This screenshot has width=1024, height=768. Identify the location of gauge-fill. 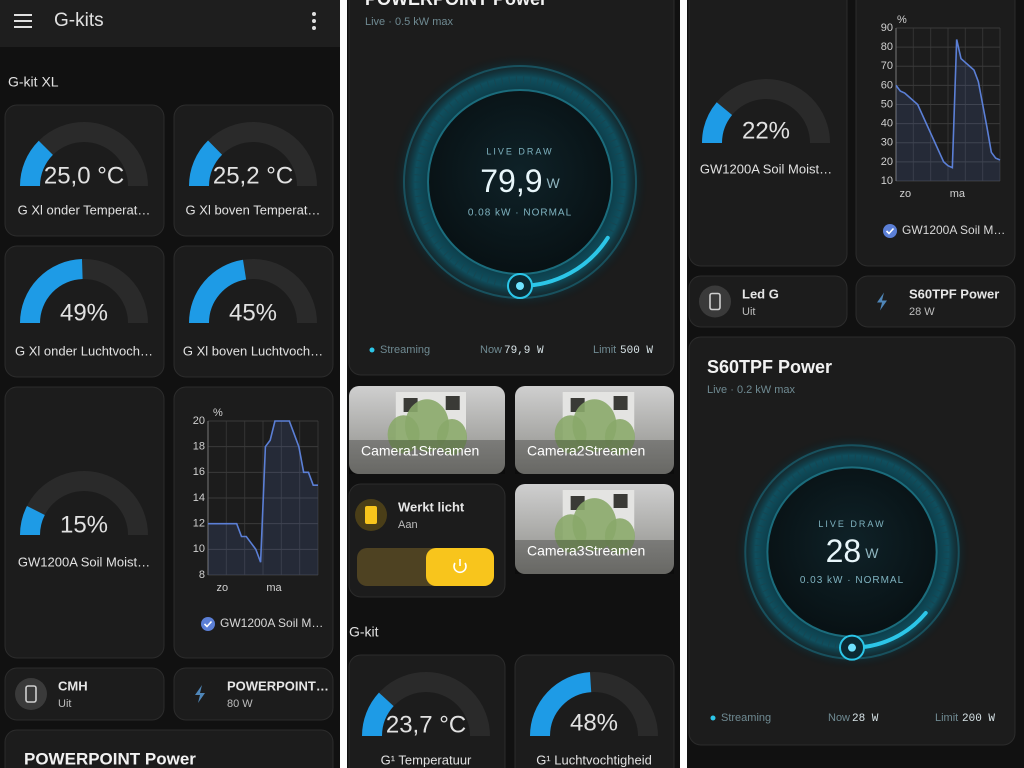
(52, 291).